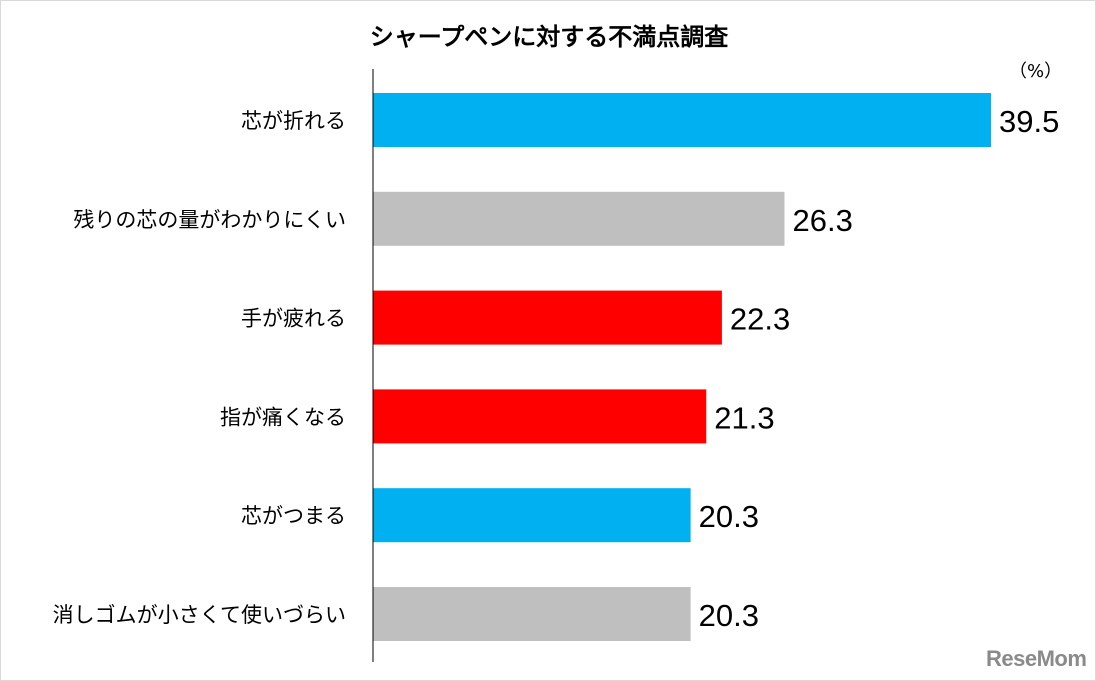 The height and width of the screenshot is (681, 1096). I want to click on value-label: 21.3, so click(744, 417).